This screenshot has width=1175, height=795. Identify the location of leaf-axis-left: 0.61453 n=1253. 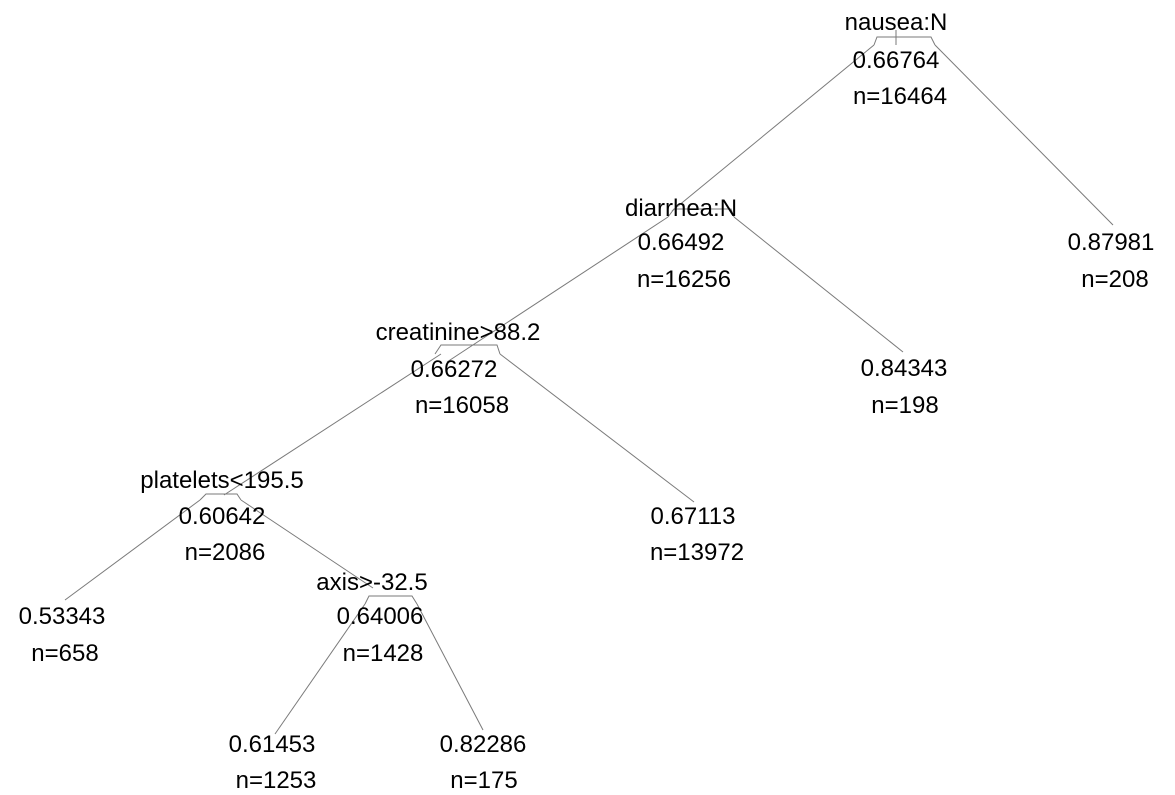
(273, 762).